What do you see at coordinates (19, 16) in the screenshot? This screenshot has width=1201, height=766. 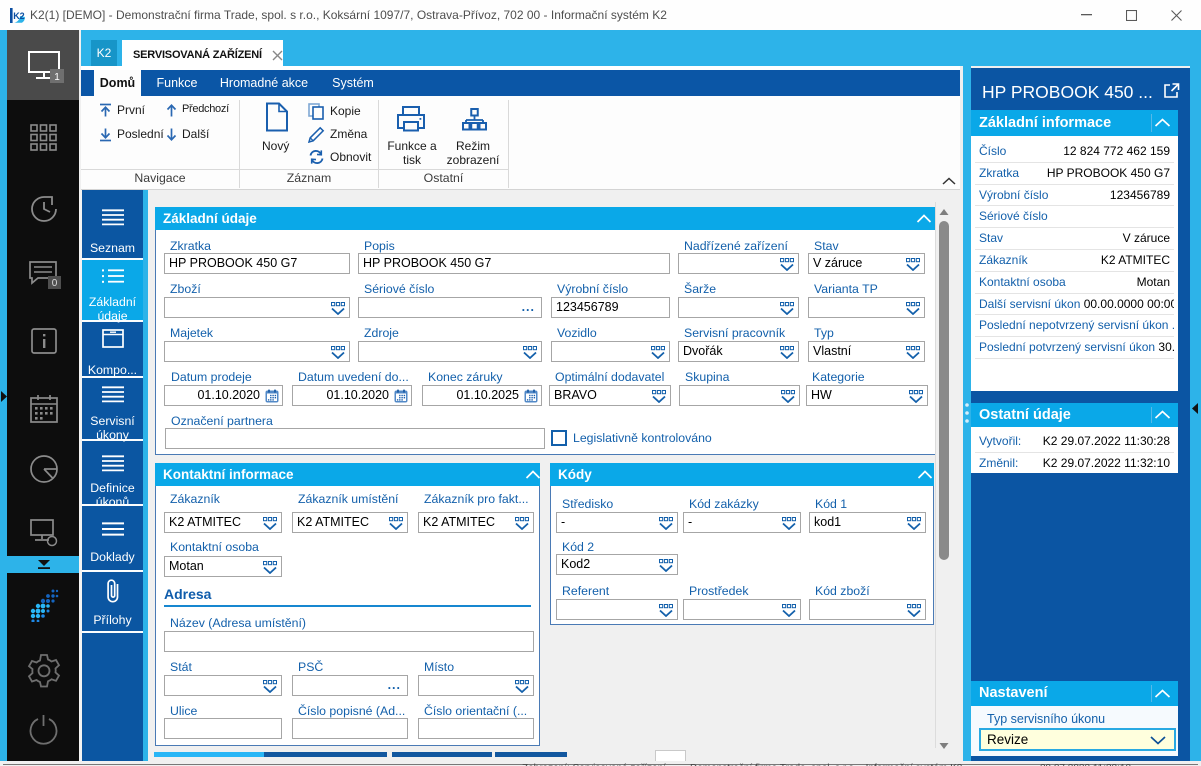 I see `svg-text: K2` at bounding box center [19, 16].